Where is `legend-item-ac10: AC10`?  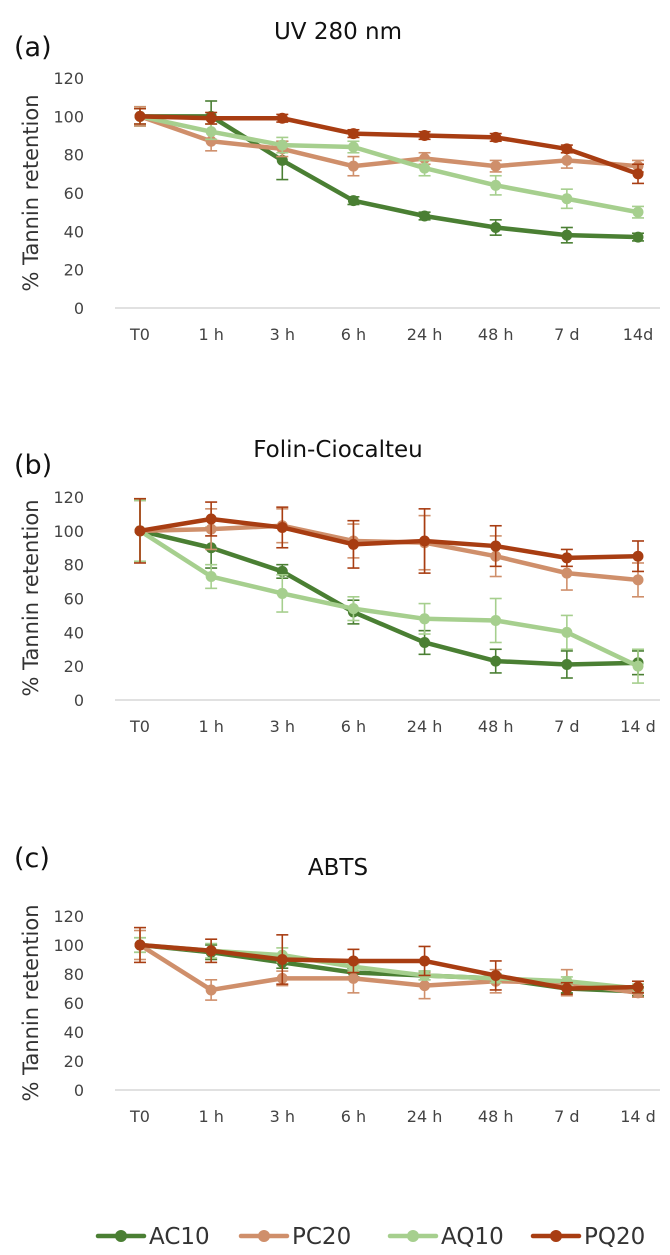
legend-item-ac10: AC10 is located at coordinates (152, 1237).